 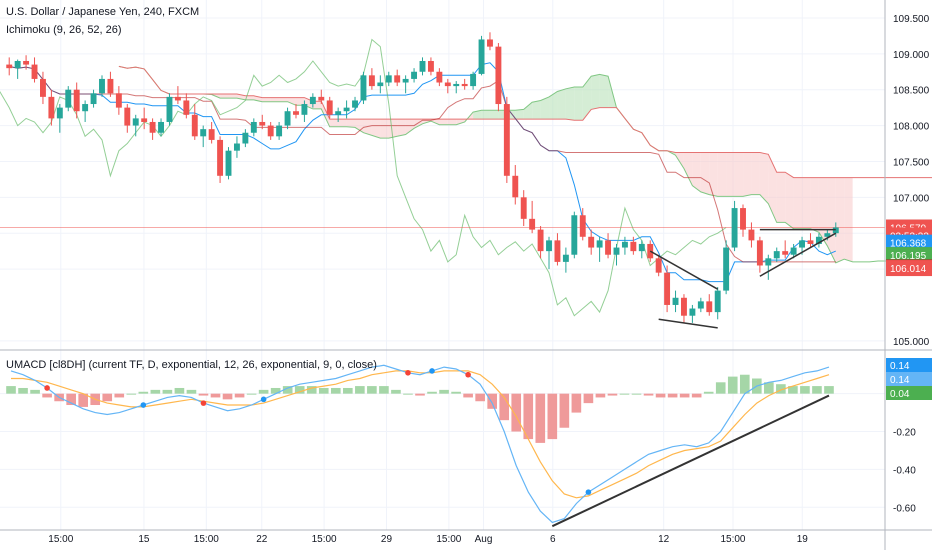 What do you see at coordinates (798, 254) in the screenshot?
I see `triangle-lower-trendline` at bounding box center [798, 254].